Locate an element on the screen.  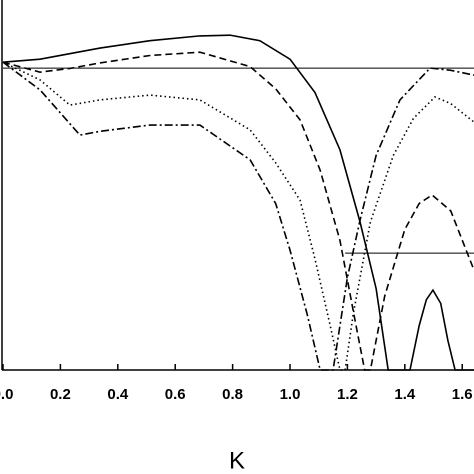
x-tick-label: 0.0 is located at coordinates (6, 394).